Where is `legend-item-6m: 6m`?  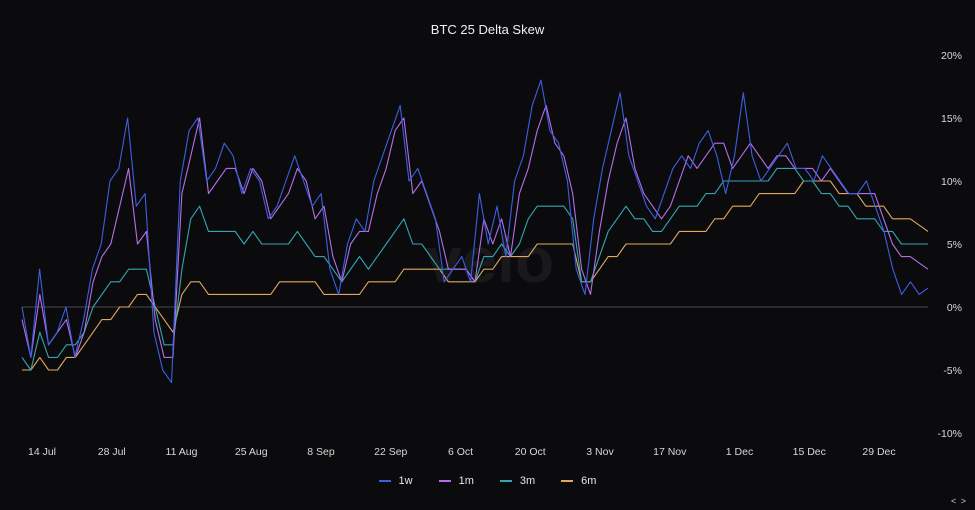 legend-item-6m: 6m is located at coordinates (578, 481).